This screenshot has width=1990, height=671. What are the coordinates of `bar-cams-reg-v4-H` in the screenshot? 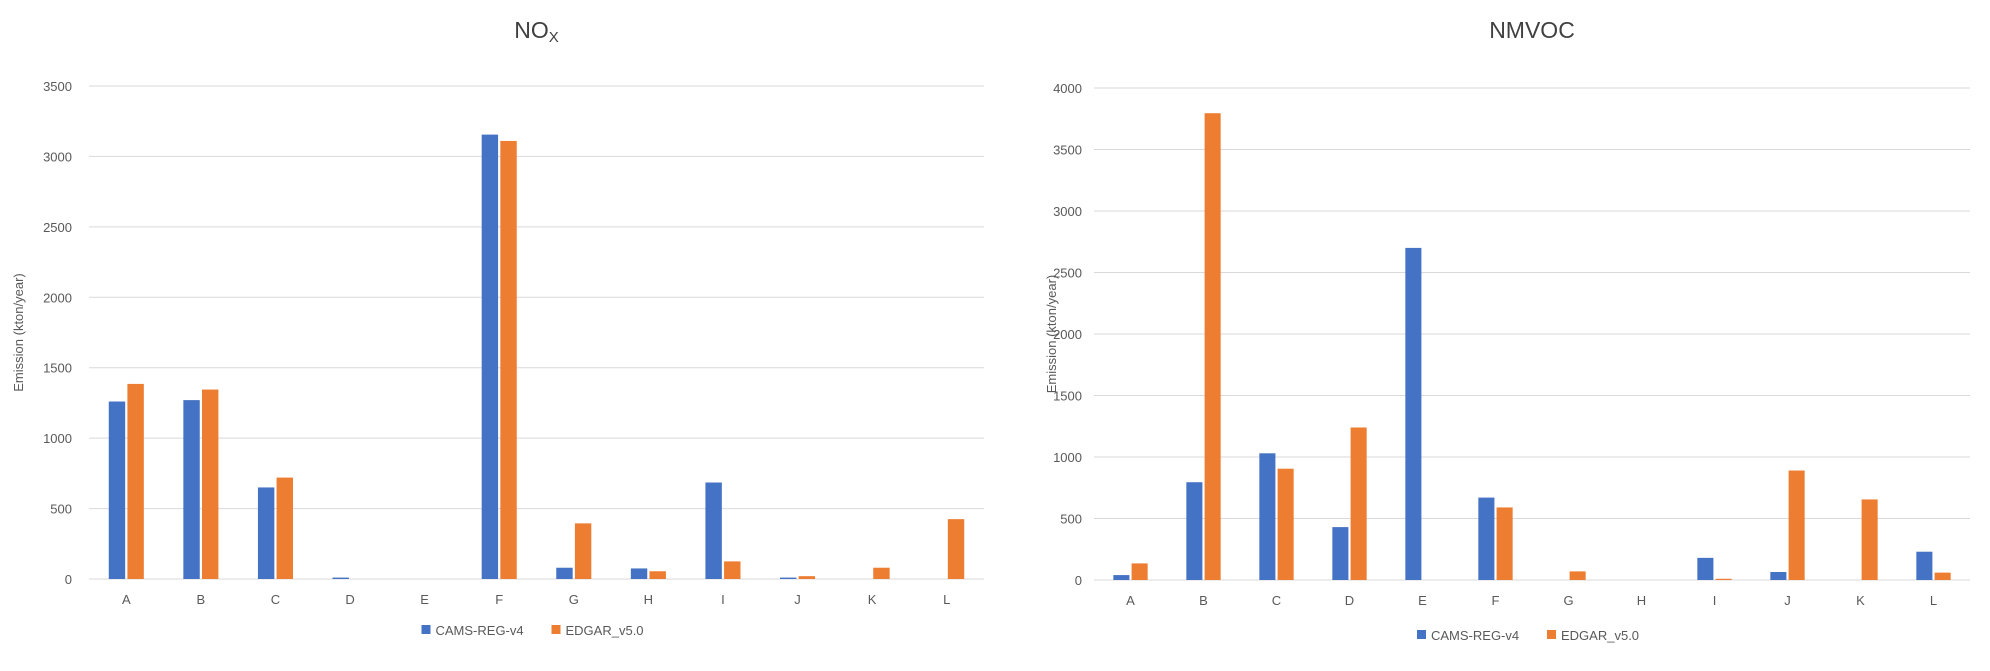 It's located at (639, 573).